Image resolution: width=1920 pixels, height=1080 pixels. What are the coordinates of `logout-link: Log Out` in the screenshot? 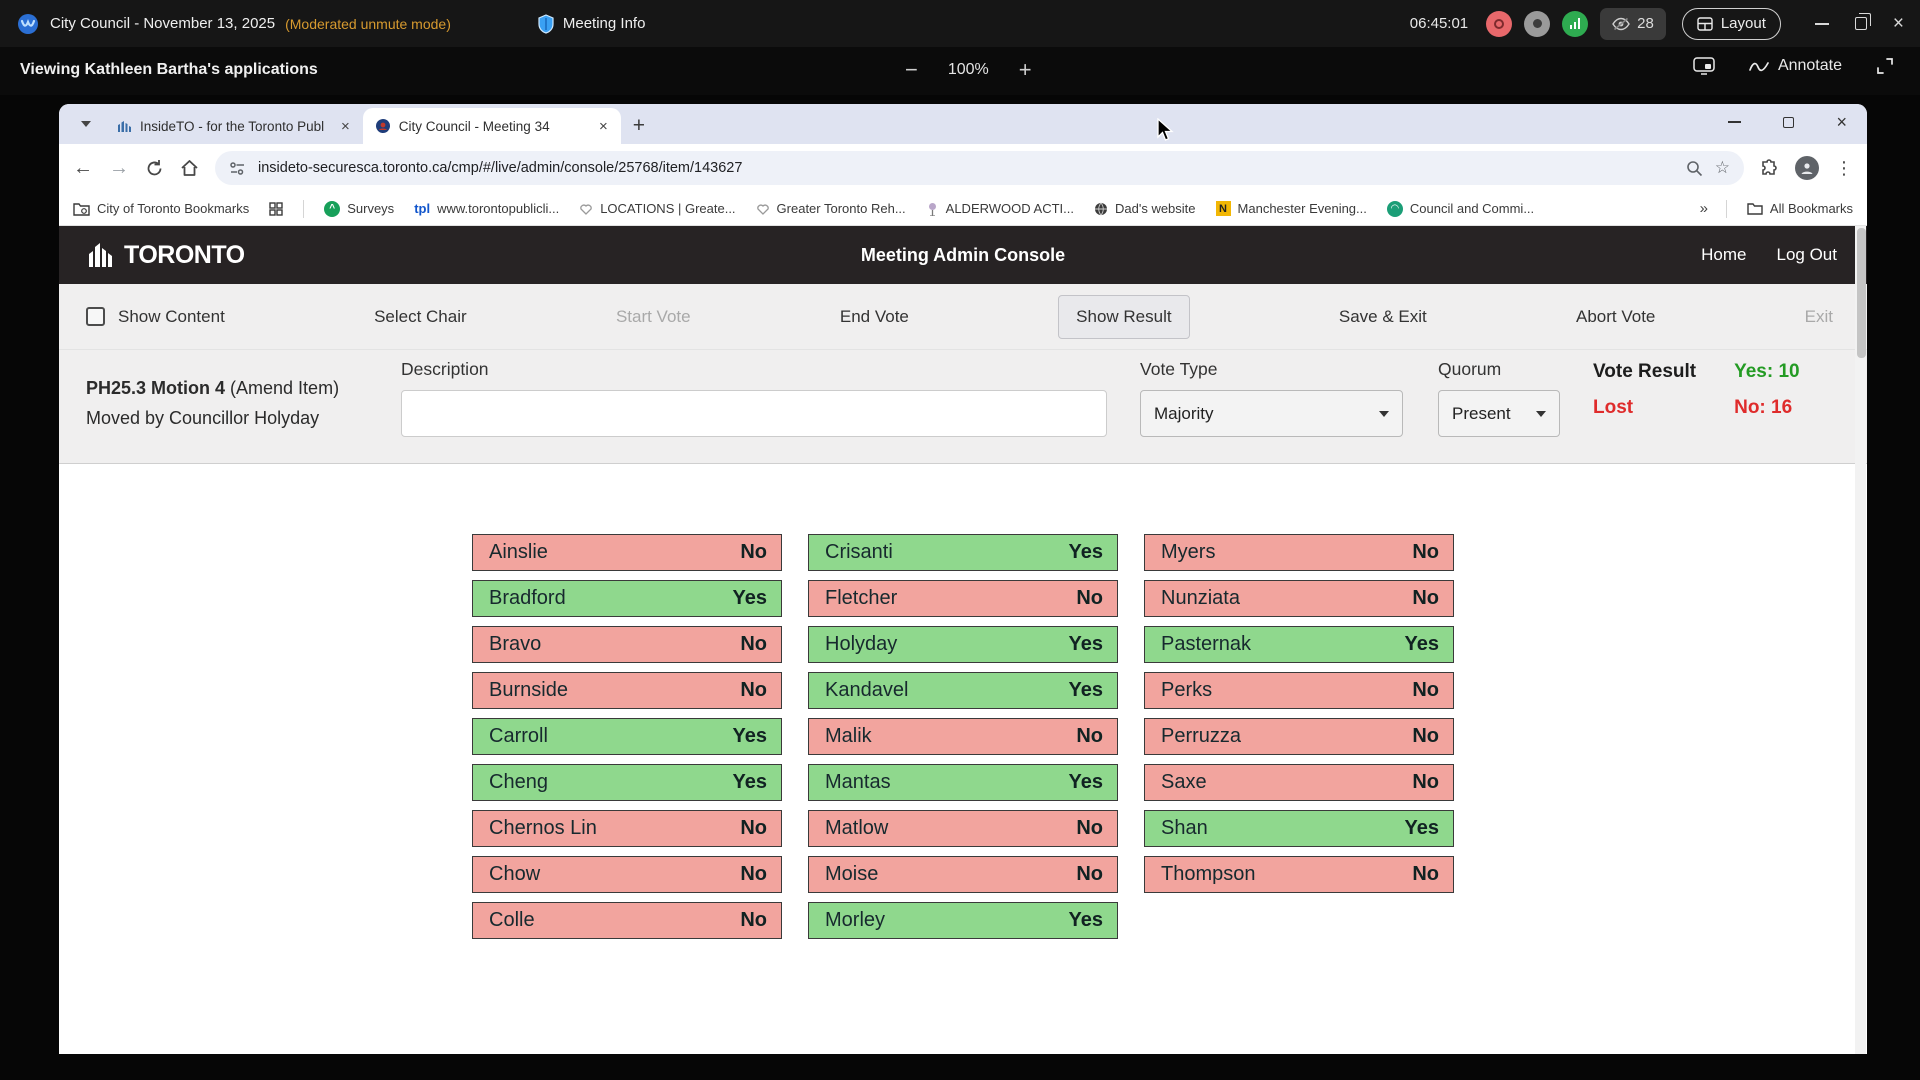 It's located at (1807, 254).